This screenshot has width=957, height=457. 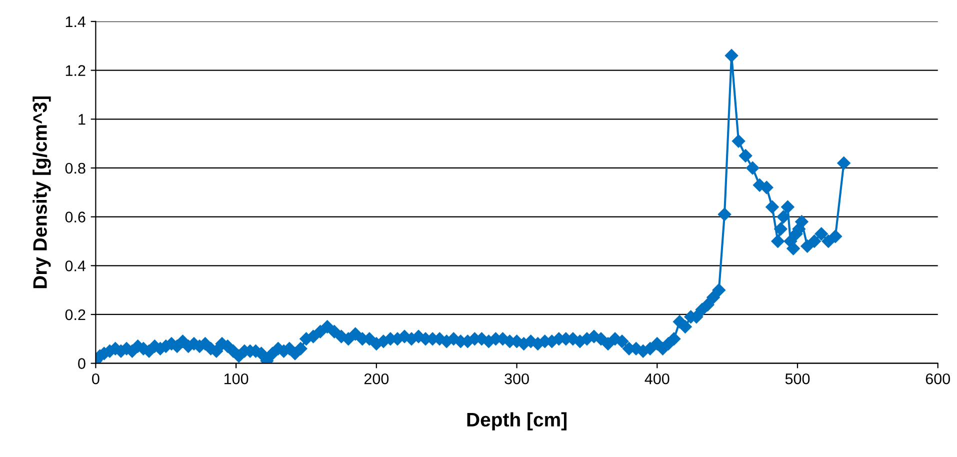 What do you see at coordinates (657, 378) in the screenshot?
I see `x-tick-label: 400` at bounding box center [657, 378].